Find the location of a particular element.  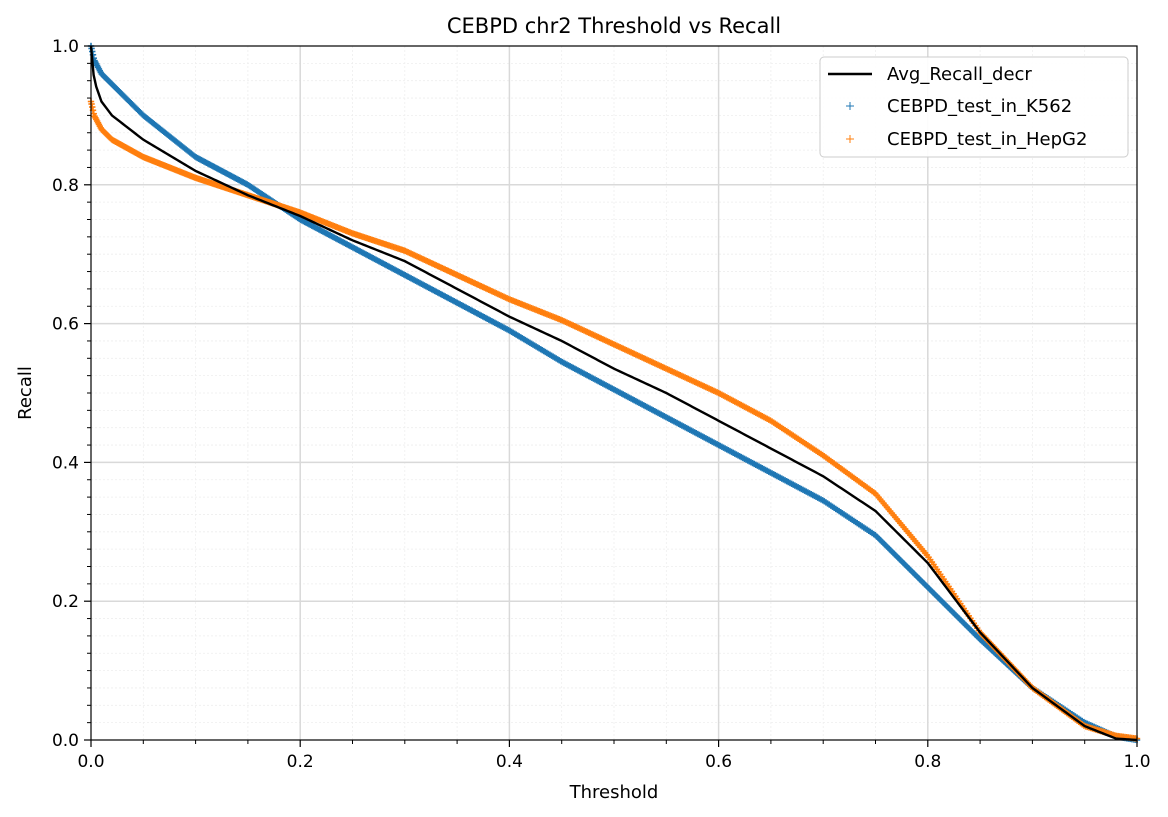

legend-plus-k562 is located at coordinates (850, 106).